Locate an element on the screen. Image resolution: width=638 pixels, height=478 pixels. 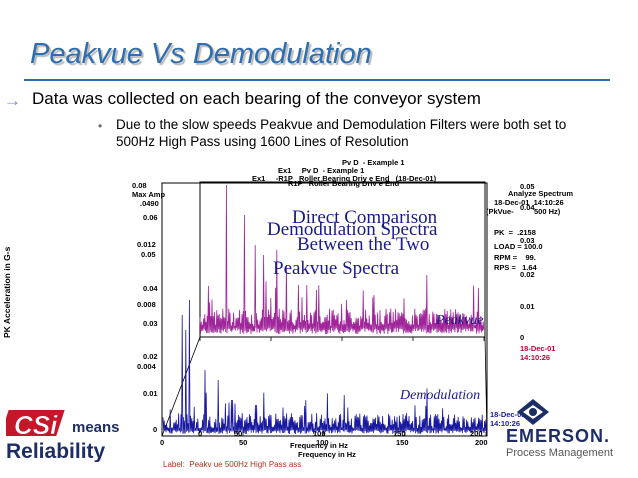
emerson-wordmark: EMERSON. is located at coordinates (558, 436).